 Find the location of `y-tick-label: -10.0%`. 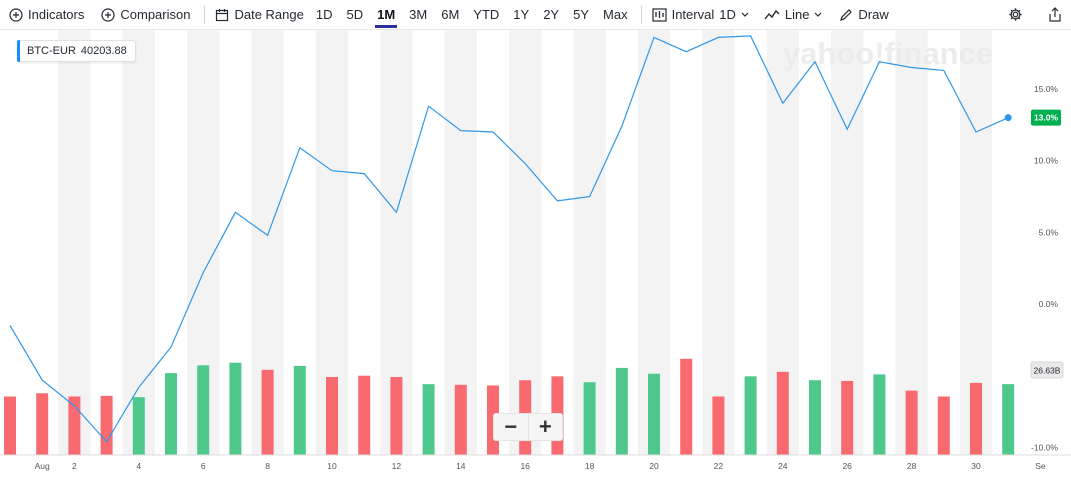

y-tick-label: -10.0% is located at coordinates (1044, 448).